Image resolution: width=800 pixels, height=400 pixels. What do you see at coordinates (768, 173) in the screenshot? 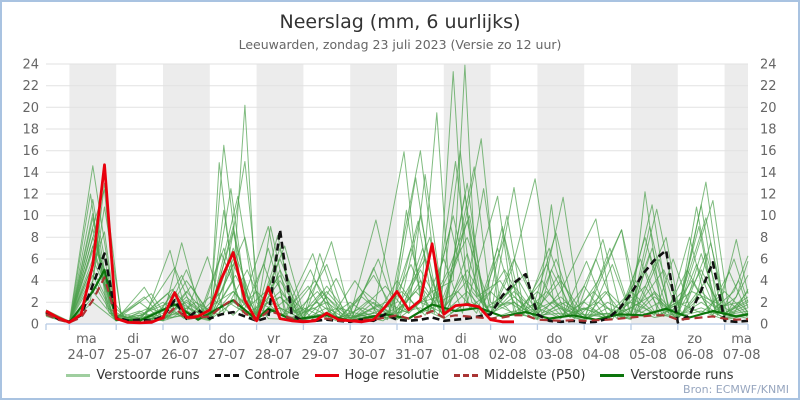
I see `y-tick-label-right: 14` at bounding box center [768, 173].